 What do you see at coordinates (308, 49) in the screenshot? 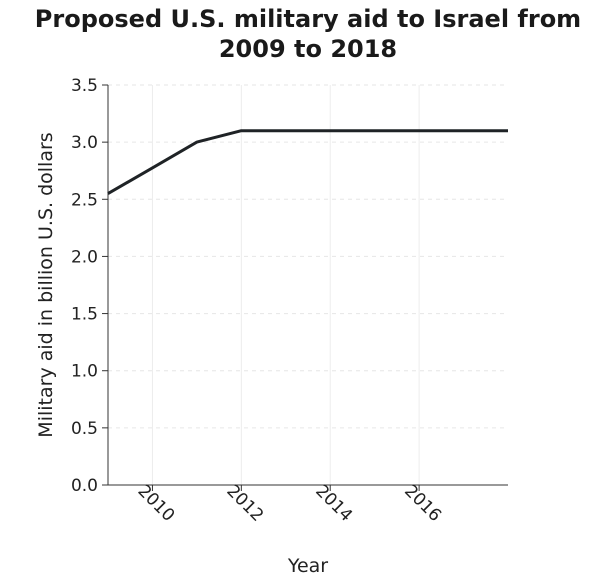
I see `chart-title-line-2: 2009 to 2018` at bounding box center [308, 49].